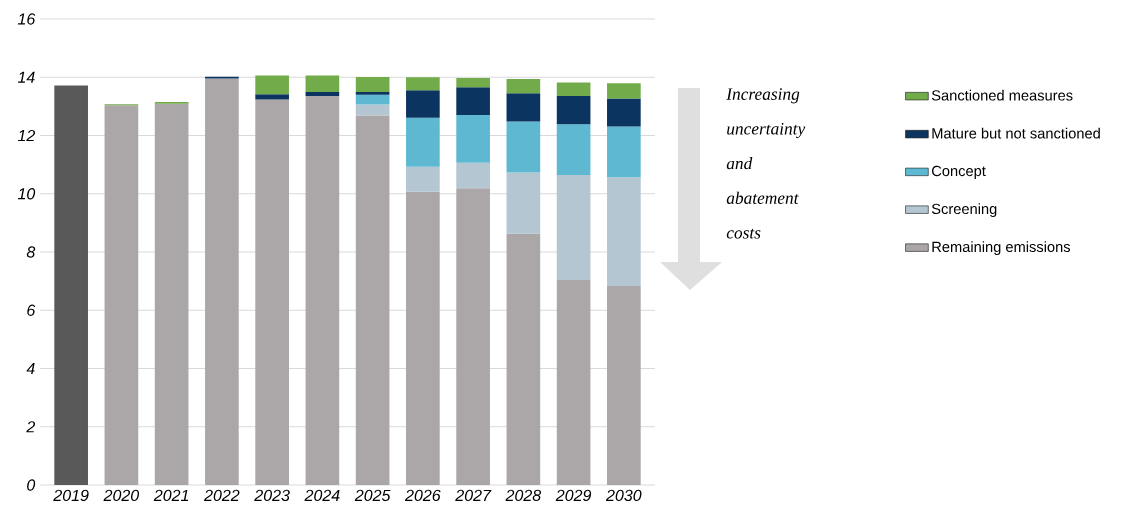  Describe the element at coordinates (523, 495) in the screenshot. I see `x-tick-label: 2028` at that location.